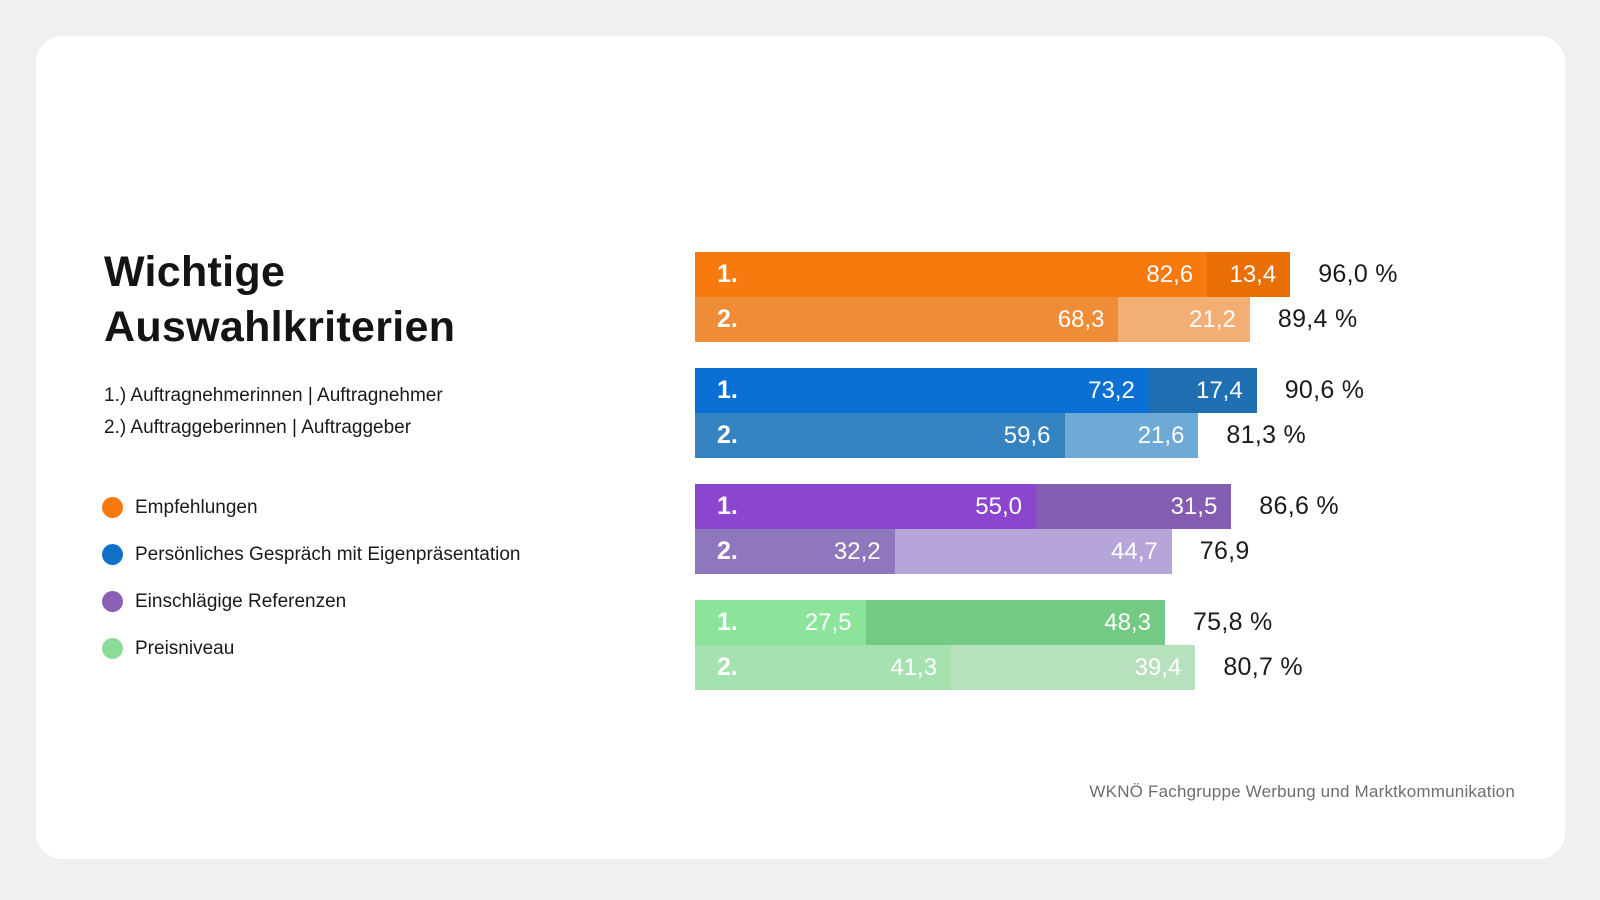 The width and height of the screenshot is (1600, 900). What do you see at coordinates (1253, 274) in the screenshot?
I see `segment-value: 13,4` at bounding box center [1253, 274].